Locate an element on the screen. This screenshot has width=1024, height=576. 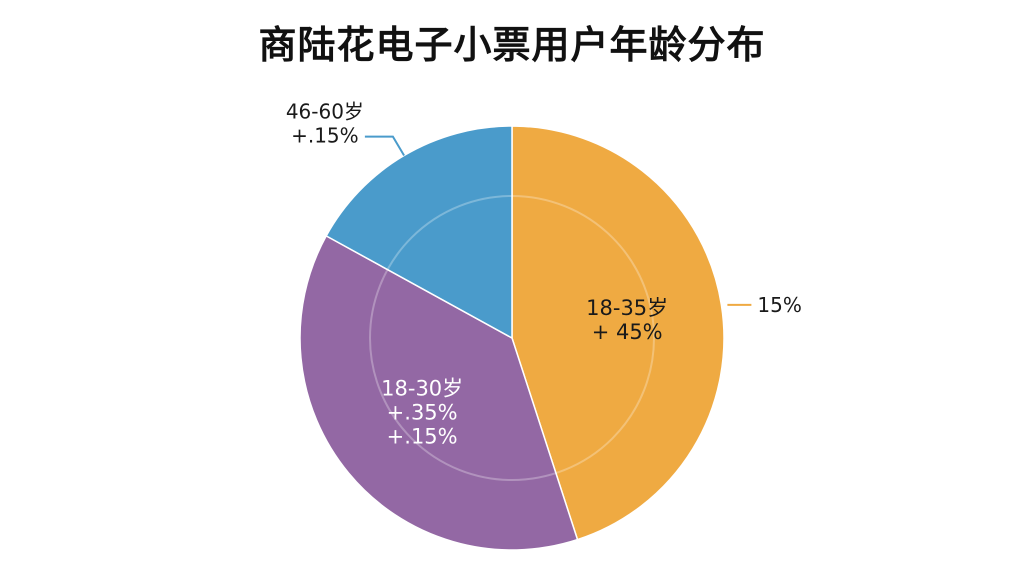
chart-title: 商陆花电子小票用户年龄分布 is located at coordinates (512, 45).